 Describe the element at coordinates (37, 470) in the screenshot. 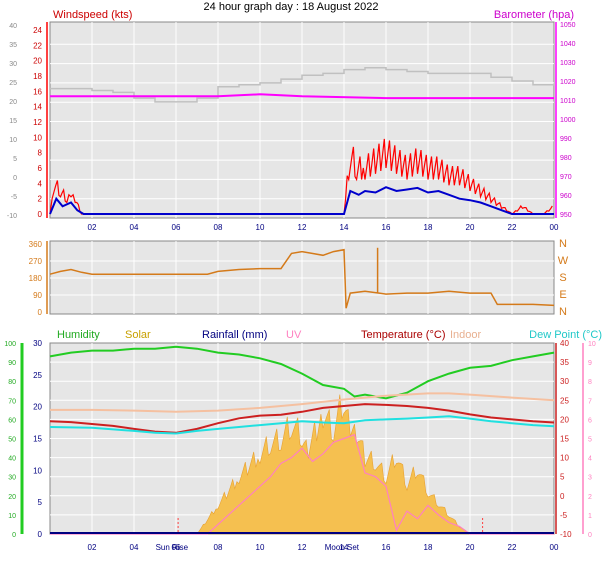

I see `rain-tick-label: 10` at that location.